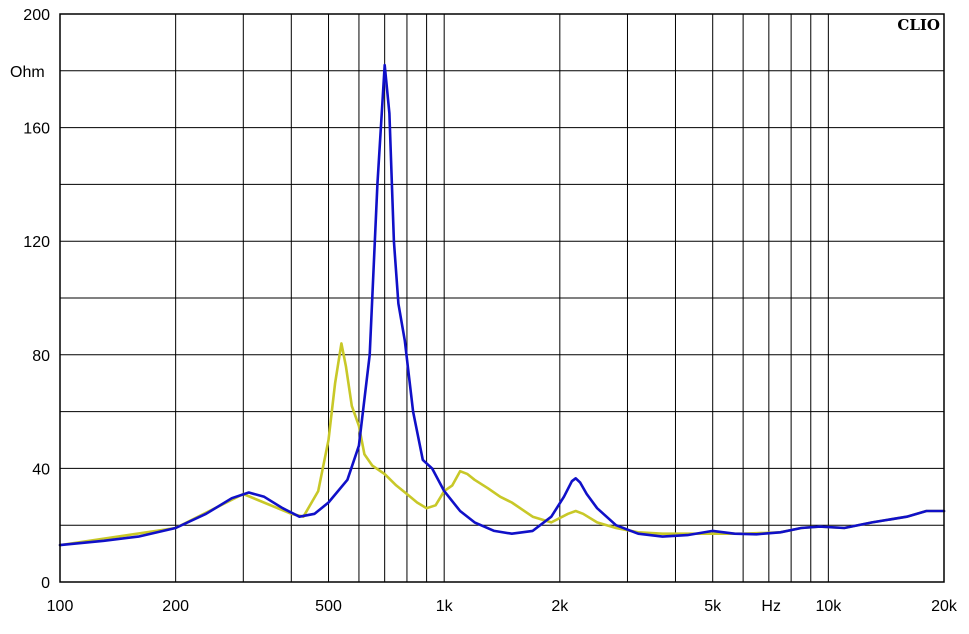  What do you see at coordinates (502, 606) in the screenshot?
I see `x-axis-labels: 100 200 500 1k 2k 5k 10k 20k Hz` at bounding box center [502, 606].